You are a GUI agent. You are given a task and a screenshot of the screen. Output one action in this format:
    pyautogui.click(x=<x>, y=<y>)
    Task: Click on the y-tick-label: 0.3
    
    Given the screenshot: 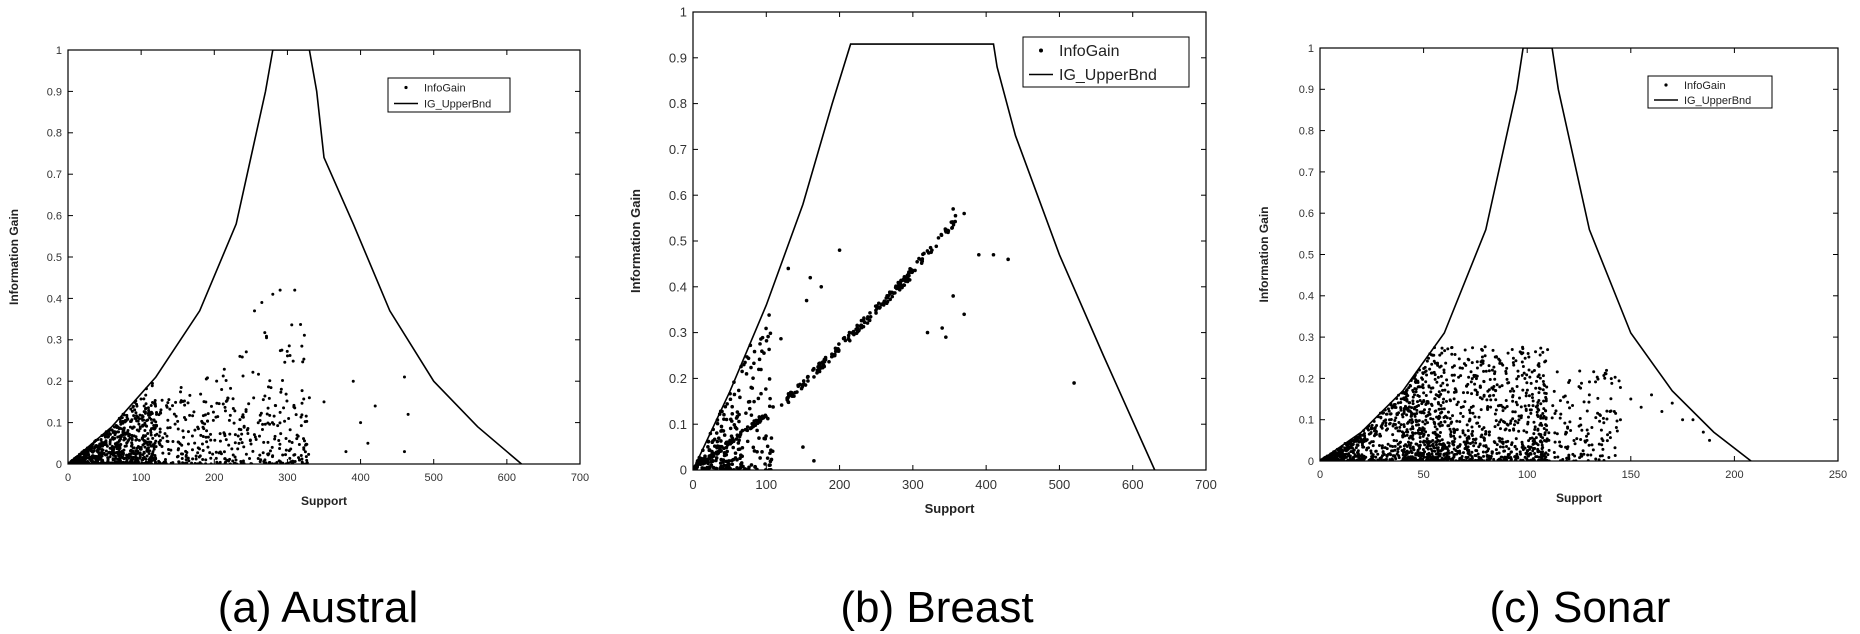 What is the action you would take?
    pyautogui.click(x=678, y=332)
    